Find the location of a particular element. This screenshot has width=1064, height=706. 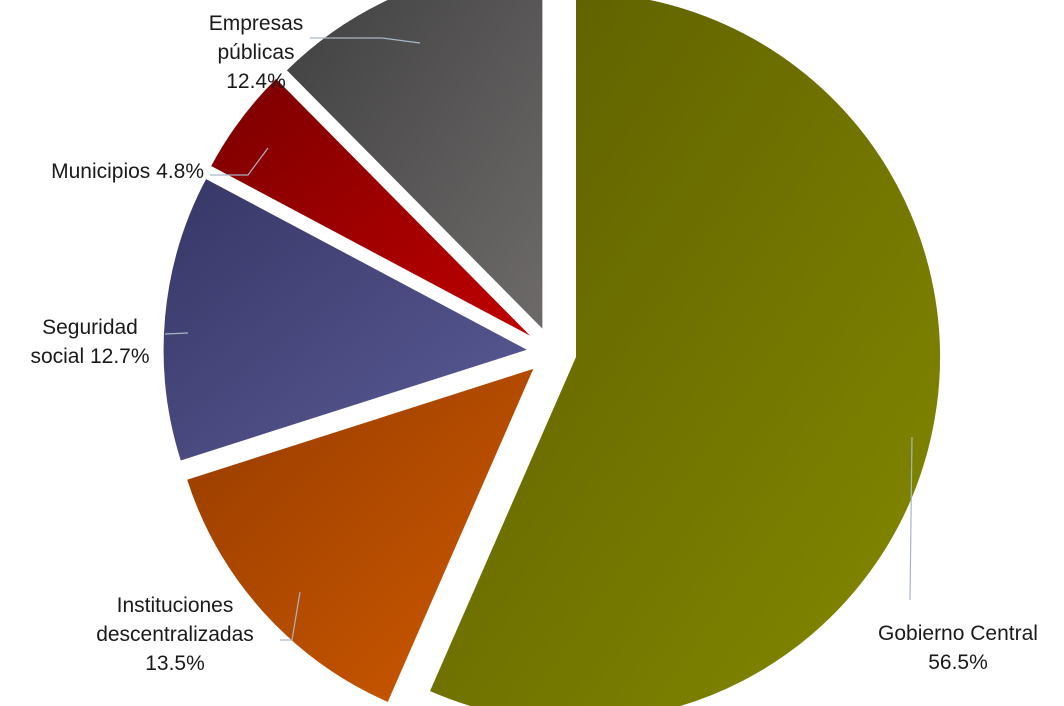

slice-label-line: descentralizadas is located at coordinates (175, 634).